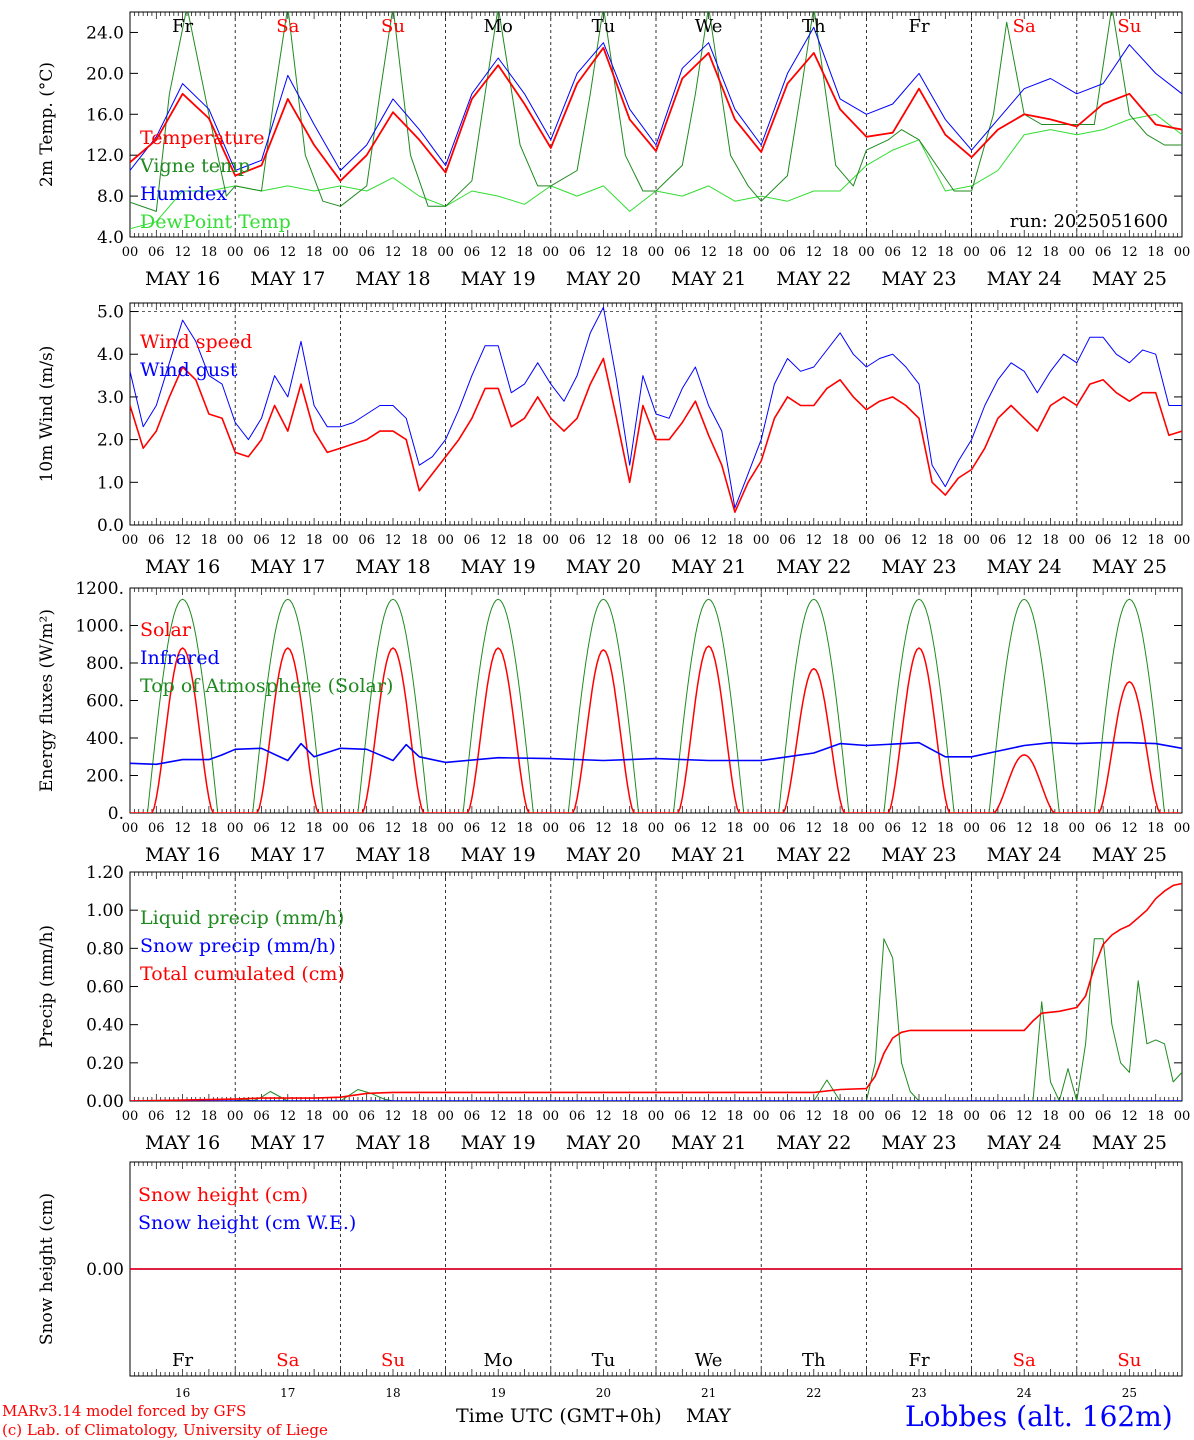 The height and width of the screenshot is (1440, 1194). I want to click on toa-solar-line, so click(655, 705).